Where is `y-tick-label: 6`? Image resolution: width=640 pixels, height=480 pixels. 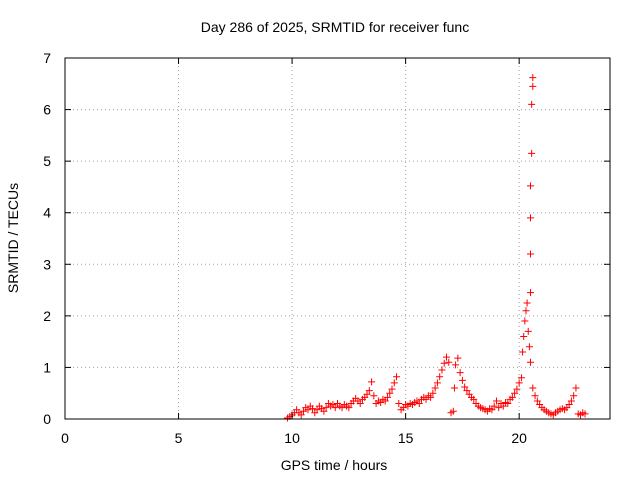
y-tick-label: 6 is located at coordinates (47, 110).